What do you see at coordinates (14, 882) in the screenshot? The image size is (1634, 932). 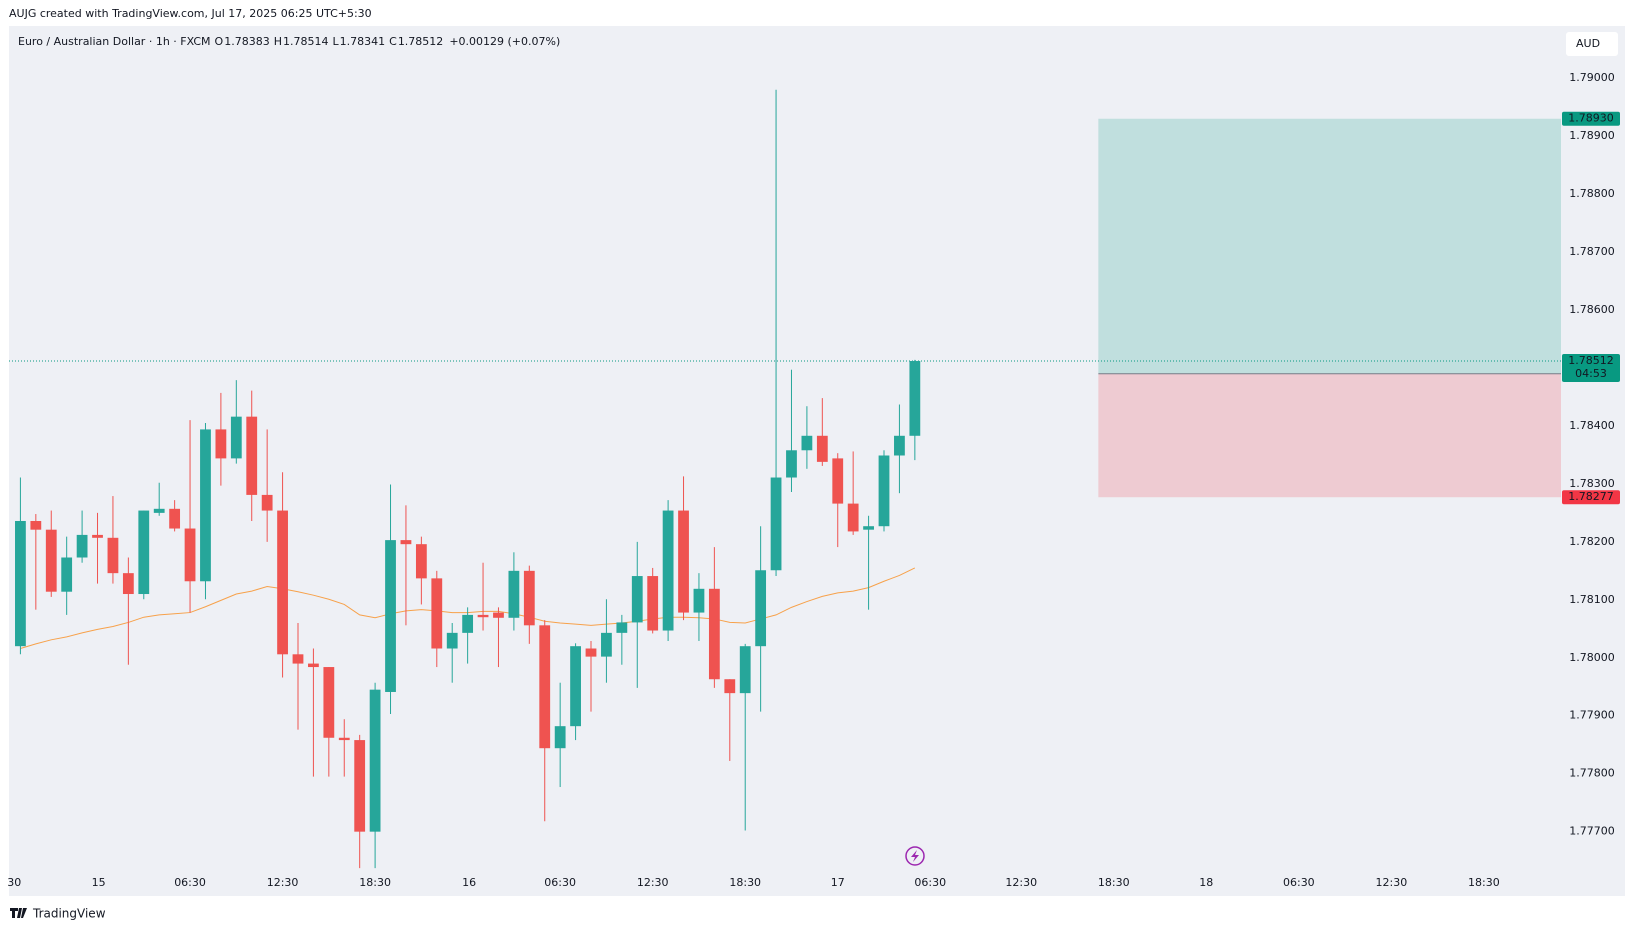 I see `x-tick-label: 30` at bounding box center [14, 882].